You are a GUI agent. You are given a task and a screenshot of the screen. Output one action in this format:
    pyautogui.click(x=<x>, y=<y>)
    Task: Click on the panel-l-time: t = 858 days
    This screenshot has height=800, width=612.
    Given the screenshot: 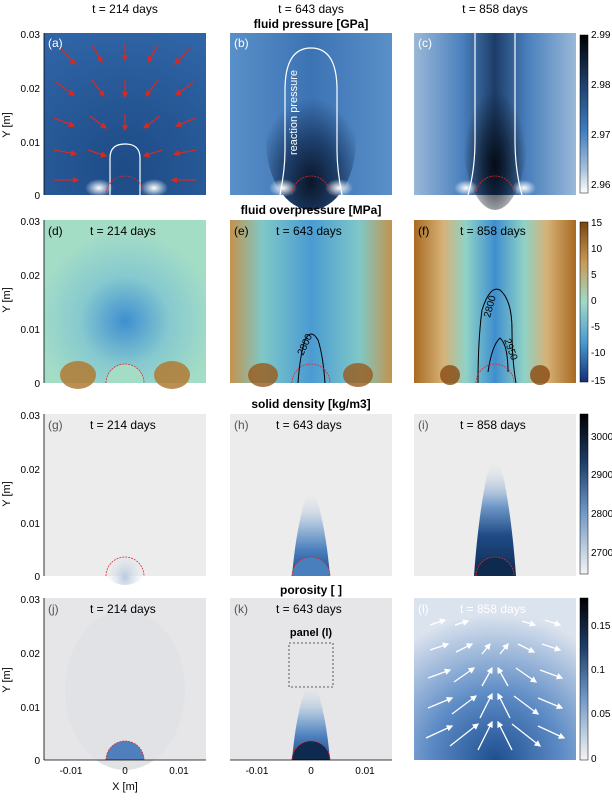 What is the action you would take?
    pyautogui.click(x=493, y=609)
    